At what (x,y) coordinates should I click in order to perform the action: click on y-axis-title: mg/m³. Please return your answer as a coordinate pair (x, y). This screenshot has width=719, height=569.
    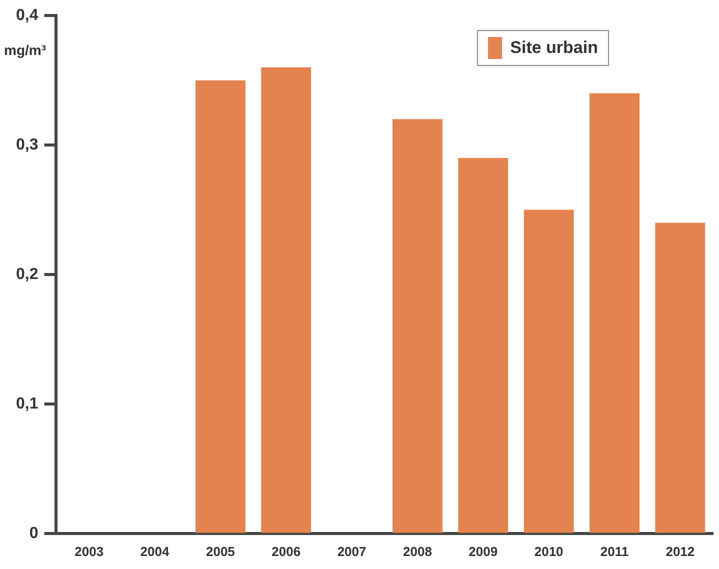
    Looking at the image, I should click on (25, 50).